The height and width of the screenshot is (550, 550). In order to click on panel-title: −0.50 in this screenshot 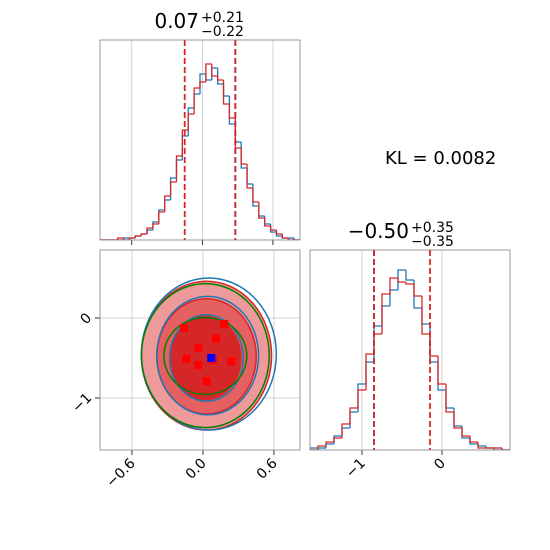, I will do `click(378, 231)`.